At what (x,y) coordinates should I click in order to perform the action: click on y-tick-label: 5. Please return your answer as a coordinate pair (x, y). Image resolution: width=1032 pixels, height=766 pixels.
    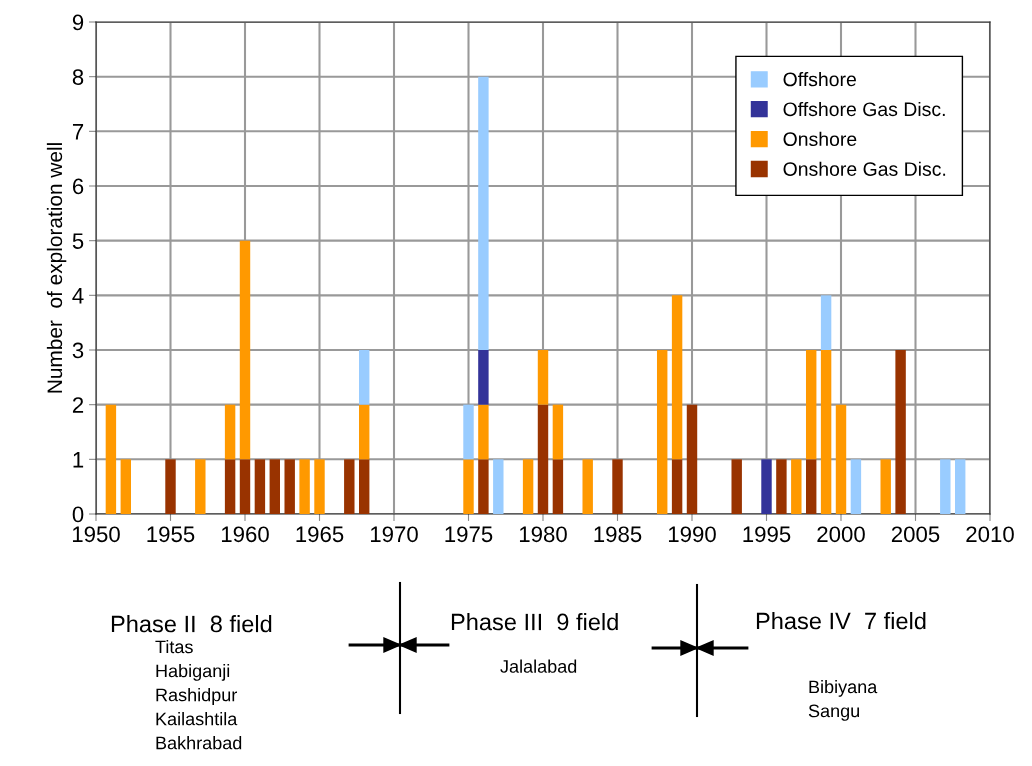
    Looking at the image, I should click on (78, 241).